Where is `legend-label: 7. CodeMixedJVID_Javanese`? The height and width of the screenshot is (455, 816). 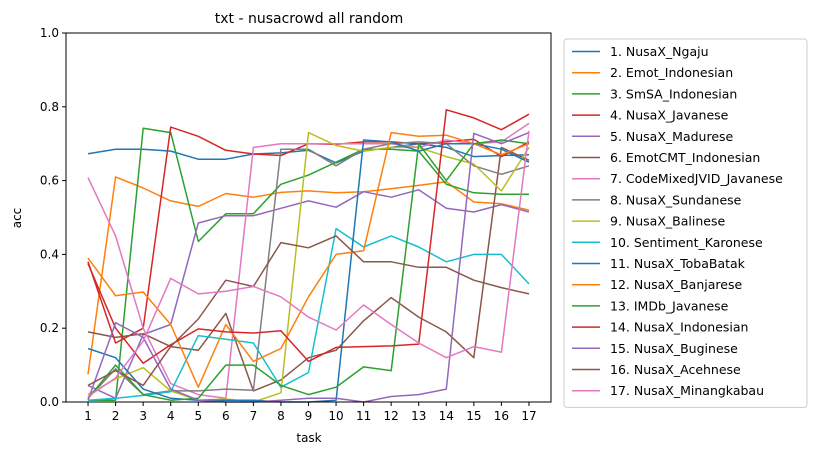
legend-label: 7. CodeMixedJVID_Javanese is located at coordinates (696, 178).